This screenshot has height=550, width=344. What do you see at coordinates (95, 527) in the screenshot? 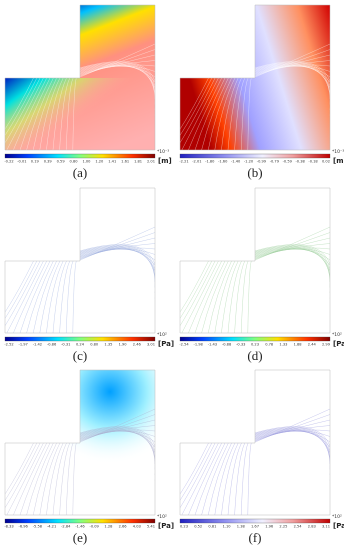
I see `colorbar-tick-label: -0.09` at bounding box center [95, 527].